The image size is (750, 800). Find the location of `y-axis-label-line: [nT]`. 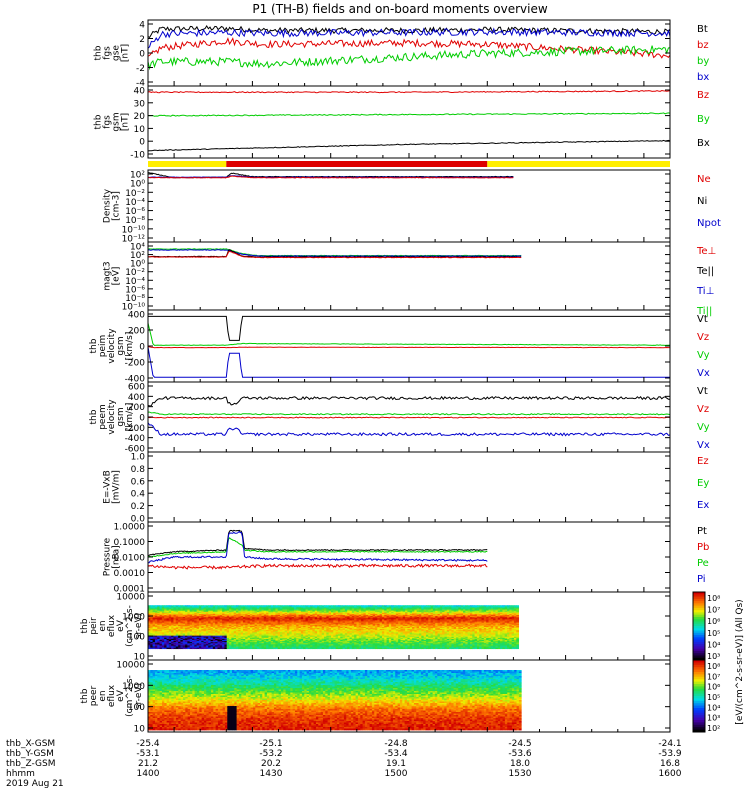

y-axis-label-line: [nT] is located at coordinates (126, 53).